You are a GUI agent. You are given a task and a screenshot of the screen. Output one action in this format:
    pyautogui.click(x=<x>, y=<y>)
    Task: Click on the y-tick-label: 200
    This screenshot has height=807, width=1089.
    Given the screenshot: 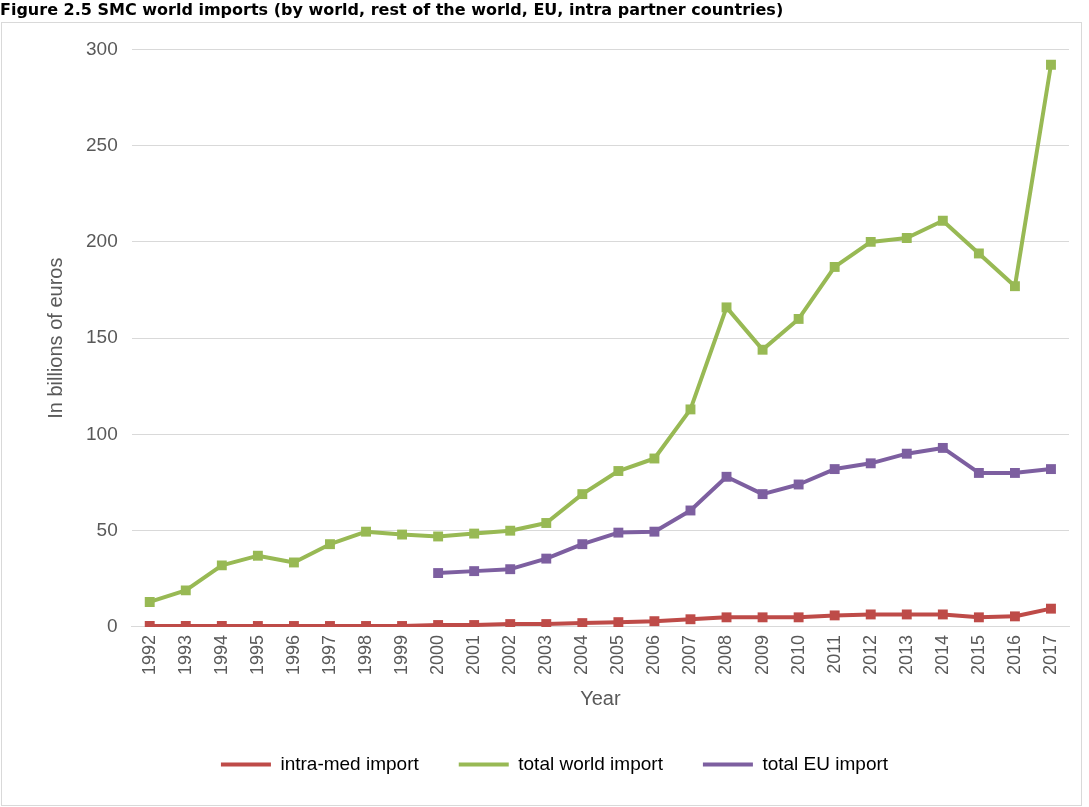 What is the action you would take?
    pyautogui.click(x=102, y=241)
    